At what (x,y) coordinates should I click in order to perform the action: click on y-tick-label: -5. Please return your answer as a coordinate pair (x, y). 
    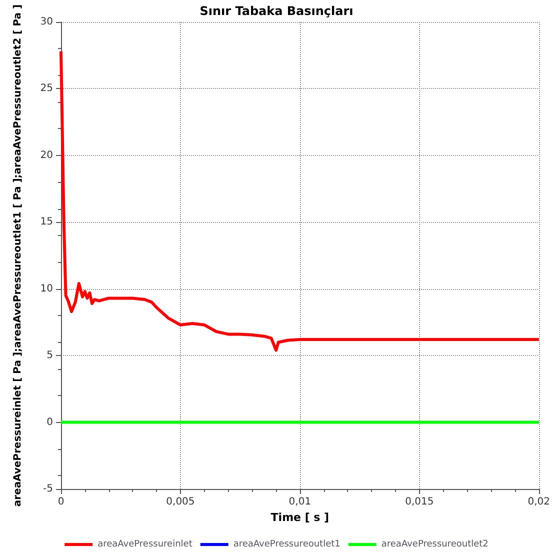
    Looking at the image, I should click on (48, 489).